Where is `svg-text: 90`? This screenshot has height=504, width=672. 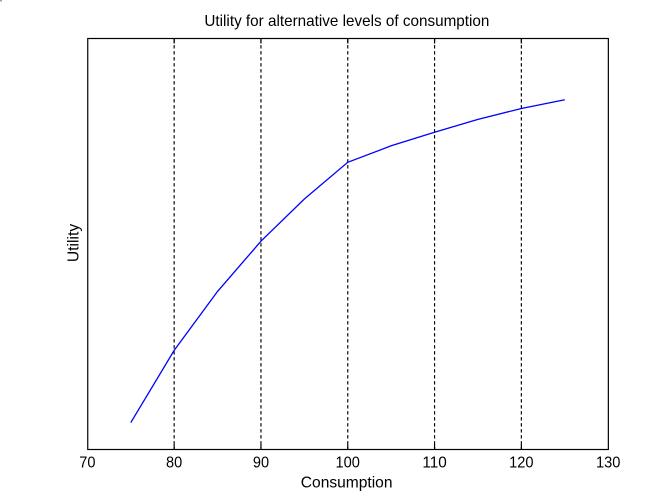 svg-text: 90 is located at coordinates (261, 462).